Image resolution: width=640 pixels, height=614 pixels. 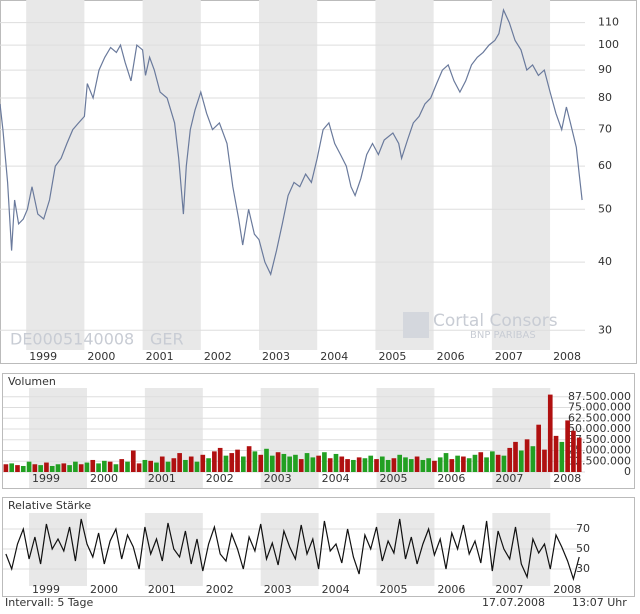 What do you see at coordinates (599, 602) in the screenshot?
I see `footer-time: 13:07 Uhr` at bounding box center [599, 602].